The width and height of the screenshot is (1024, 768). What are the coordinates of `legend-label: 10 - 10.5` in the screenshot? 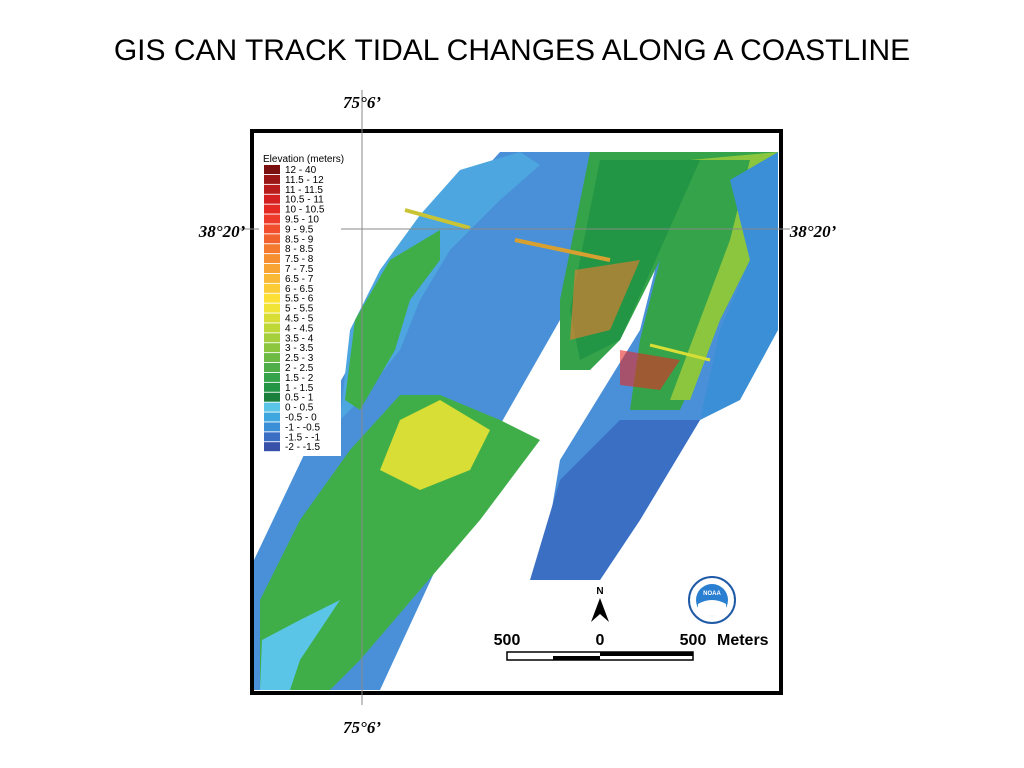 It's located at (305, 210).